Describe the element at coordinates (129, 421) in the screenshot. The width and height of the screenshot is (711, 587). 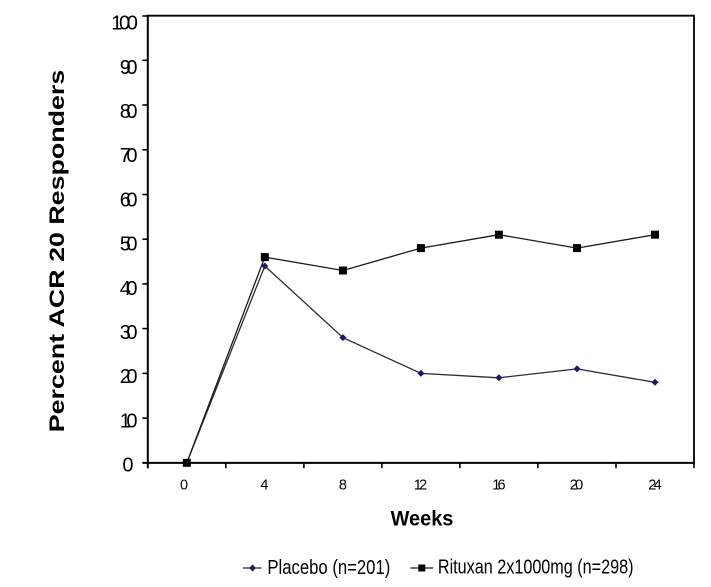
I see `svg-text: 10` at that location.